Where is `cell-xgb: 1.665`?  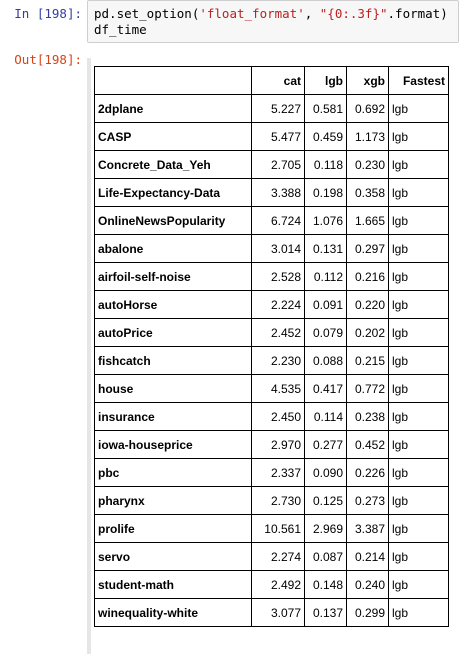 cell-xgb: 1.665 is located at coordinates (367, 220).